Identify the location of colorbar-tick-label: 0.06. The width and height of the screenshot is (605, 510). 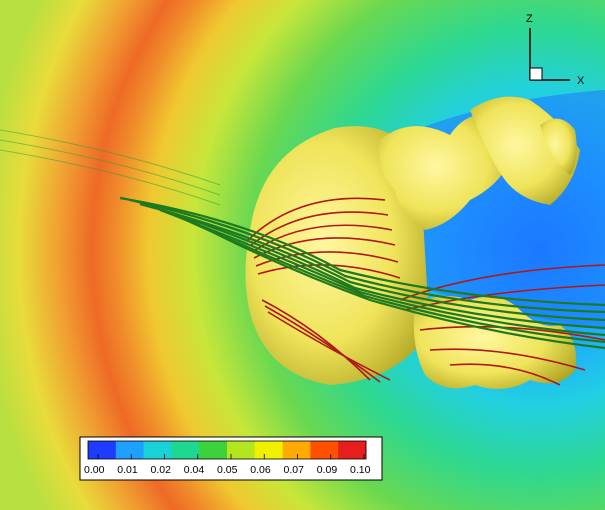
(260, 470).